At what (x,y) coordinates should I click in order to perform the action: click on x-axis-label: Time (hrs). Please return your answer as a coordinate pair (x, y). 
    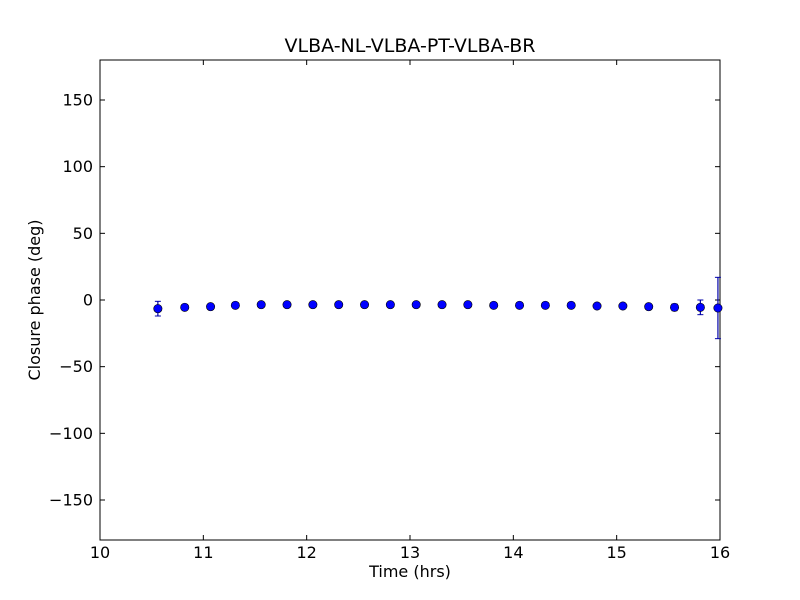
    Looking at the image, I should click on (409, 571).